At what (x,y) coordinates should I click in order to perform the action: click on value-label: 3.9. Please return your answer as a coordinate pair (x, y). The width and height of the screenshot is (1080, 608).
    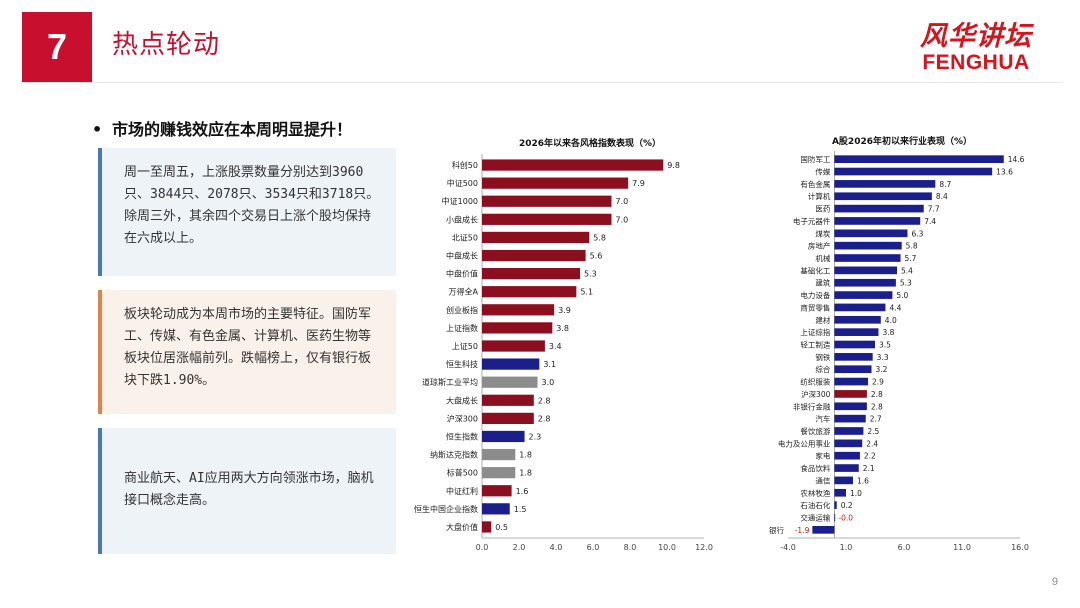
    Looking at the image, I should click on (564, 310).